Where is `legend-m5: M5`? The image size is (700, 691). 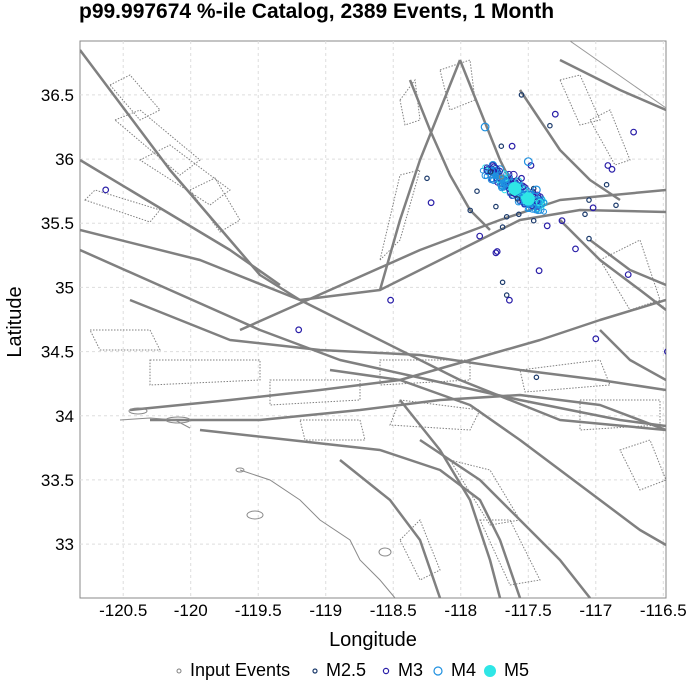 legend-m5: M5 is located at coordinates (505, 670).